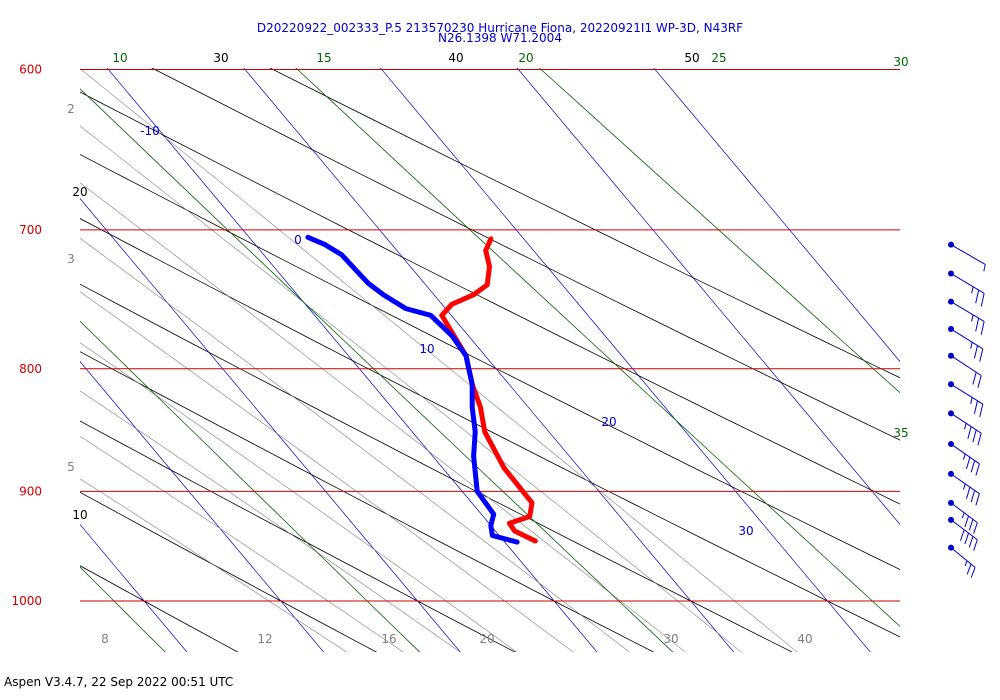 The width and height of the screenshot is (1000, 700). What do you see at coordinates (150, 131) in the screenshot?
I see `isotherm-label: -10` at bounding box center [150, 131].